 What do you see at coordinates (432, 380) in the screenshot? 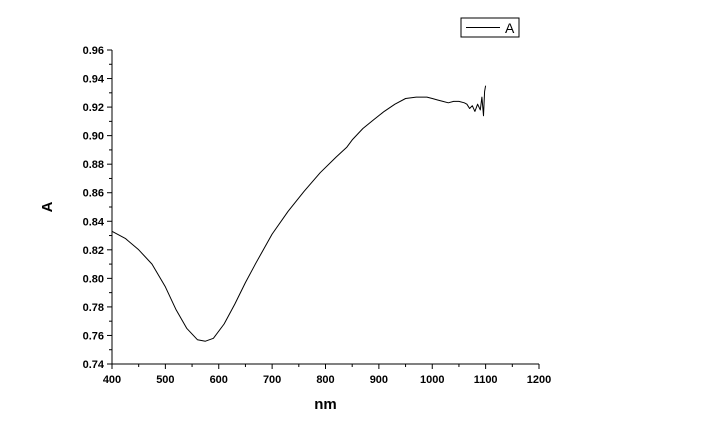
I see `x-tick-label: 1000` at bounding box center [432, 380].